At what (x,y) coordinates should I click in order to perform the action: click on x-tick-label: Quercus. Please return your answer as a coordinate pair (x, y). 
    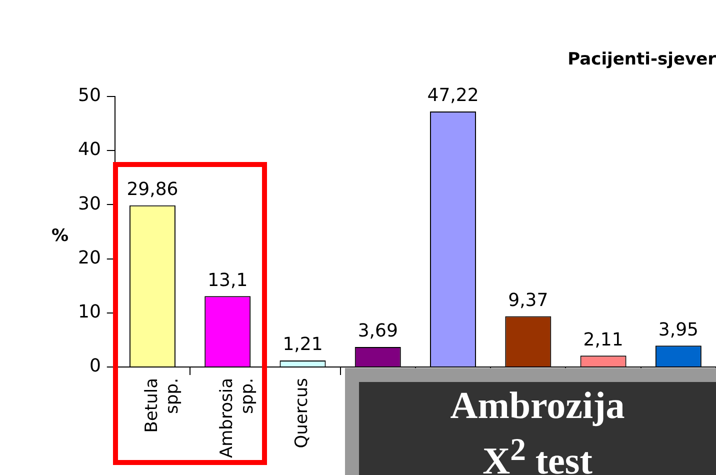
    Looking at the image, I should click on (302, 413).